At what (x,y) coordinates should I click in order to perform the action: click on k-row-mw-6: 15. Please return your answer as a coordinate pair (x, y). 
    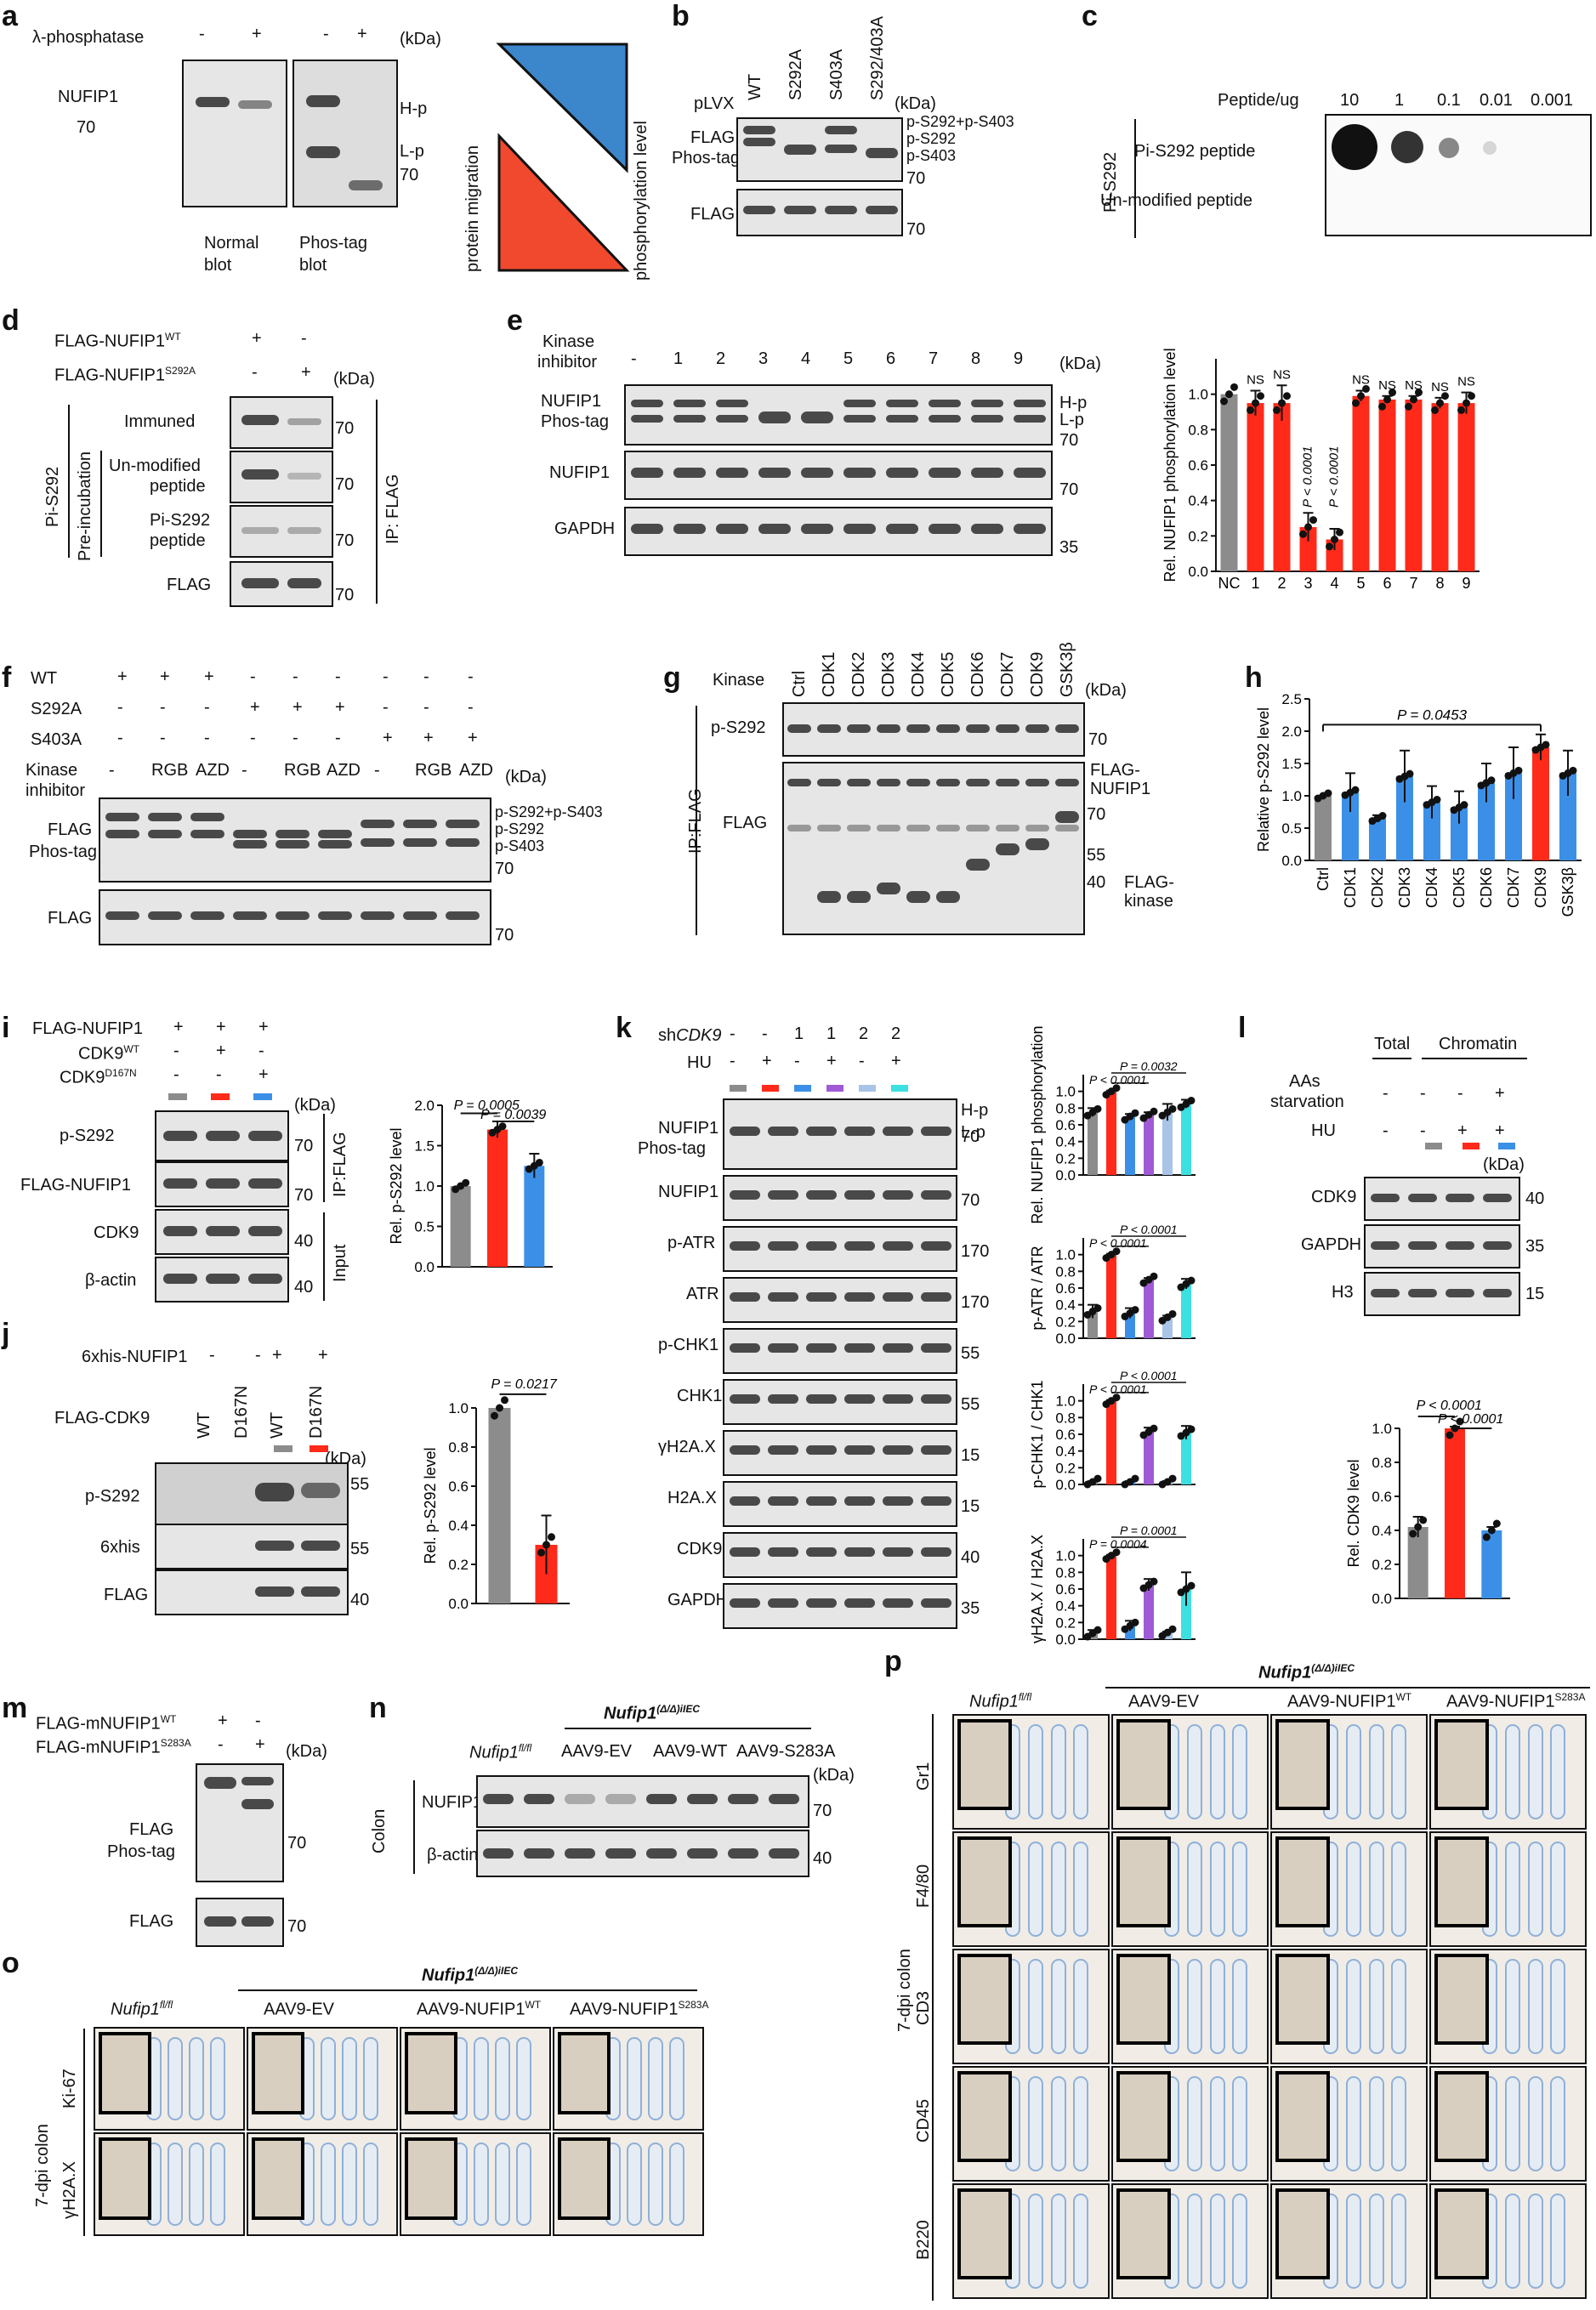
    Looking at the image, I should click on (970, 1456).